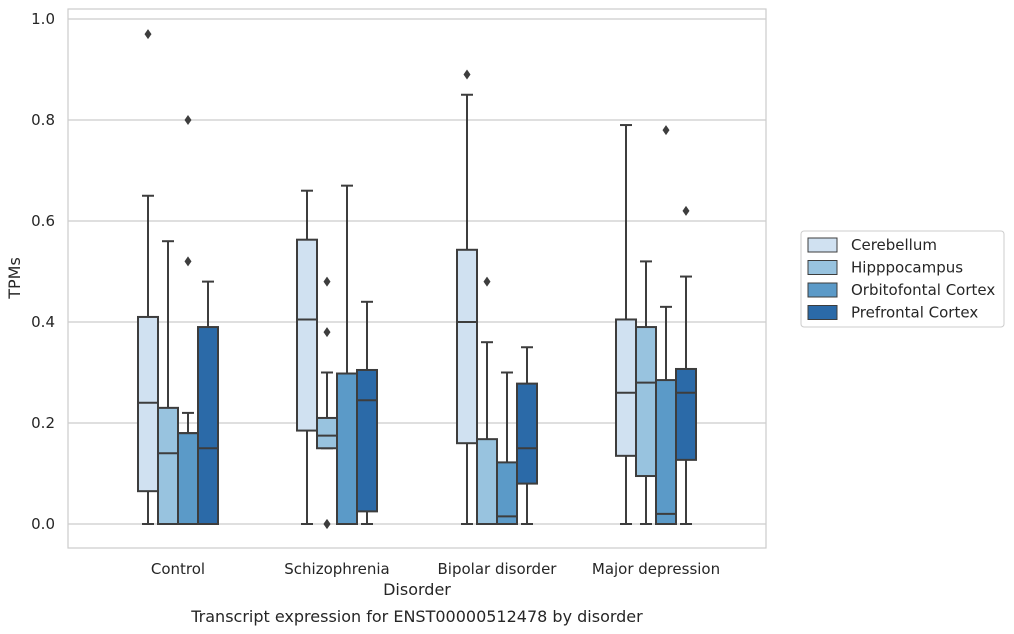 The image size is (1014, 634). What do you see at coordinates (336, 569) in the screenshot?
I see `x-tick-label: Schizophrenia` at bounding box center [336, 569].